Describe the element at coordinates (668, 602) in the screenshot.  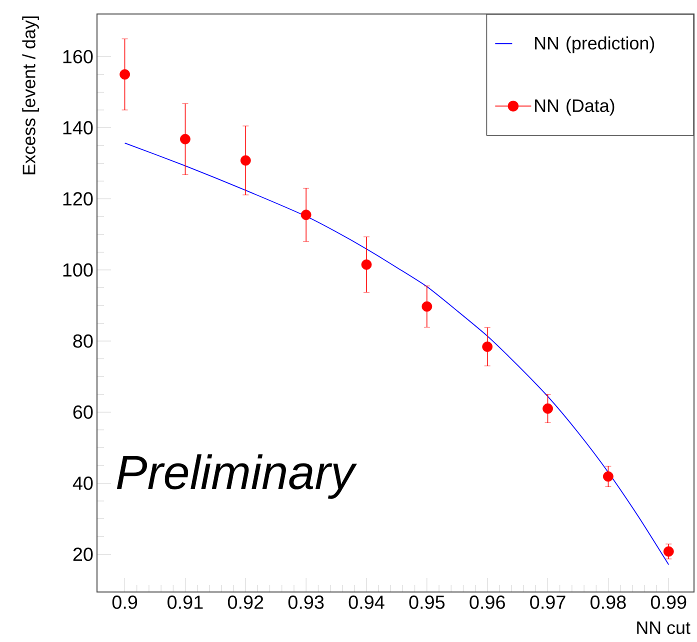
I see `x-tick-label: 0.99` at that location.